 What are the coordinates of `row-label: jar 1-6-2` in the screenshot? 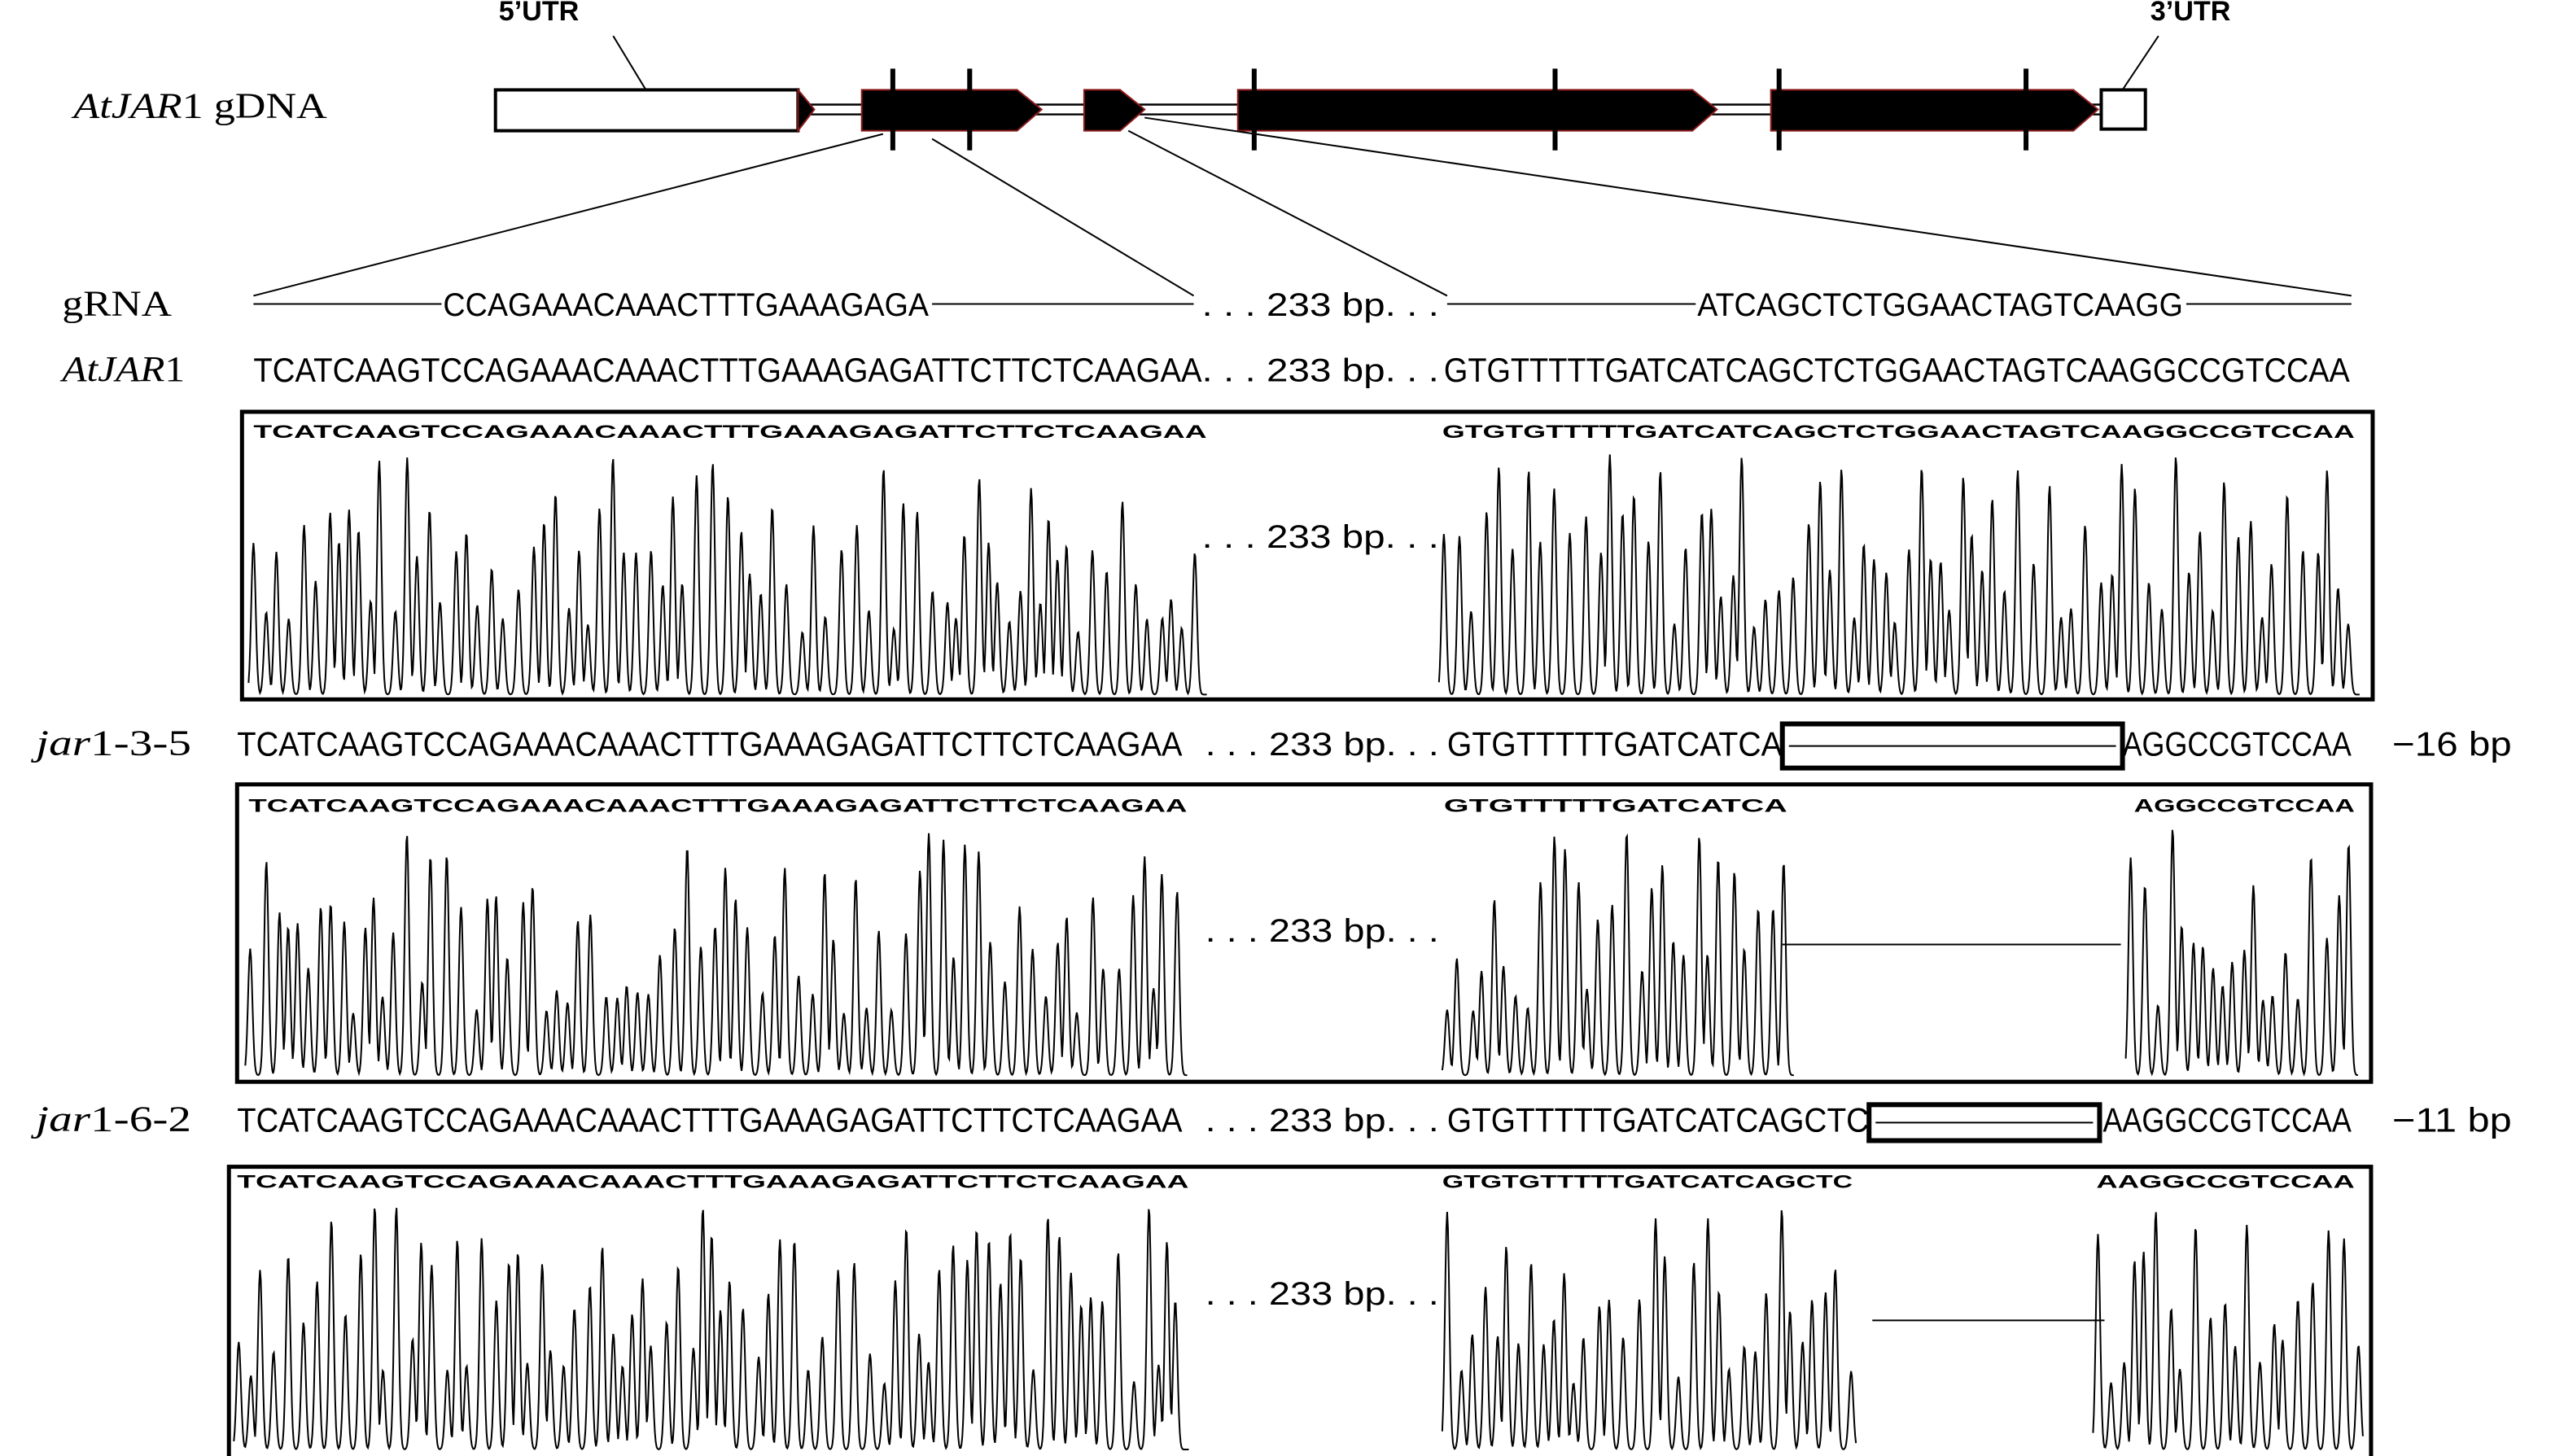 It's located at (111, 1119).